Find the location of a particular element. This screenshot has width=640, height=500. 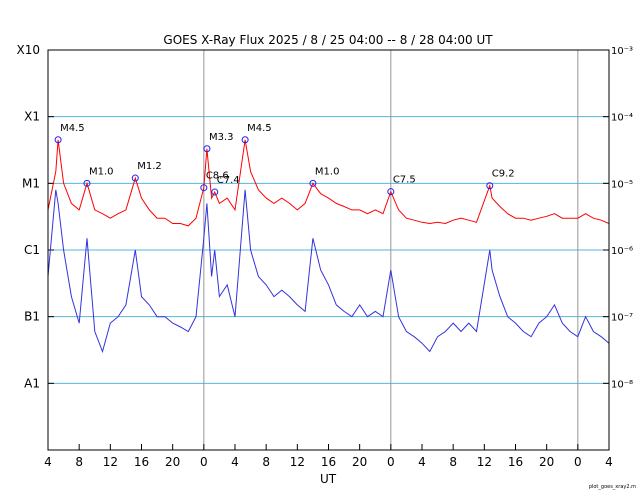

y-tick-label: A1 is located at coordinates (32, 383).